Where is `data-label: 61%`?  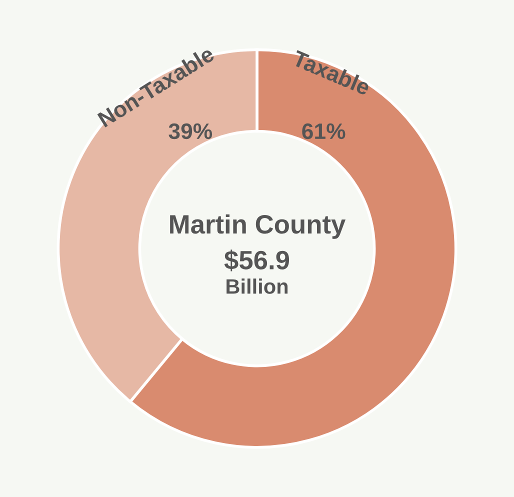 data-label: 61% is located at coordinates (324, 131).